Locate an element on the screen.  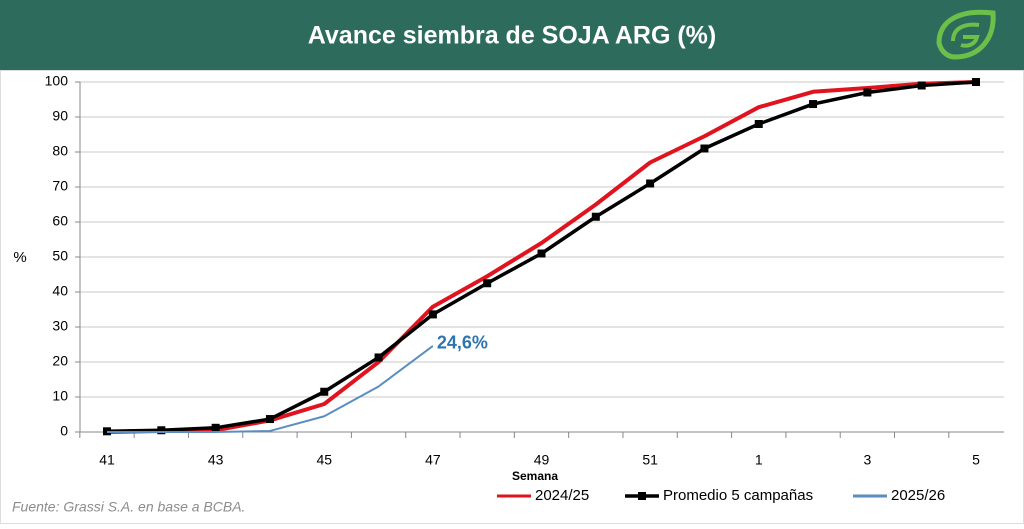
y-tick-label: 70 is located at coordinates (60, 186).